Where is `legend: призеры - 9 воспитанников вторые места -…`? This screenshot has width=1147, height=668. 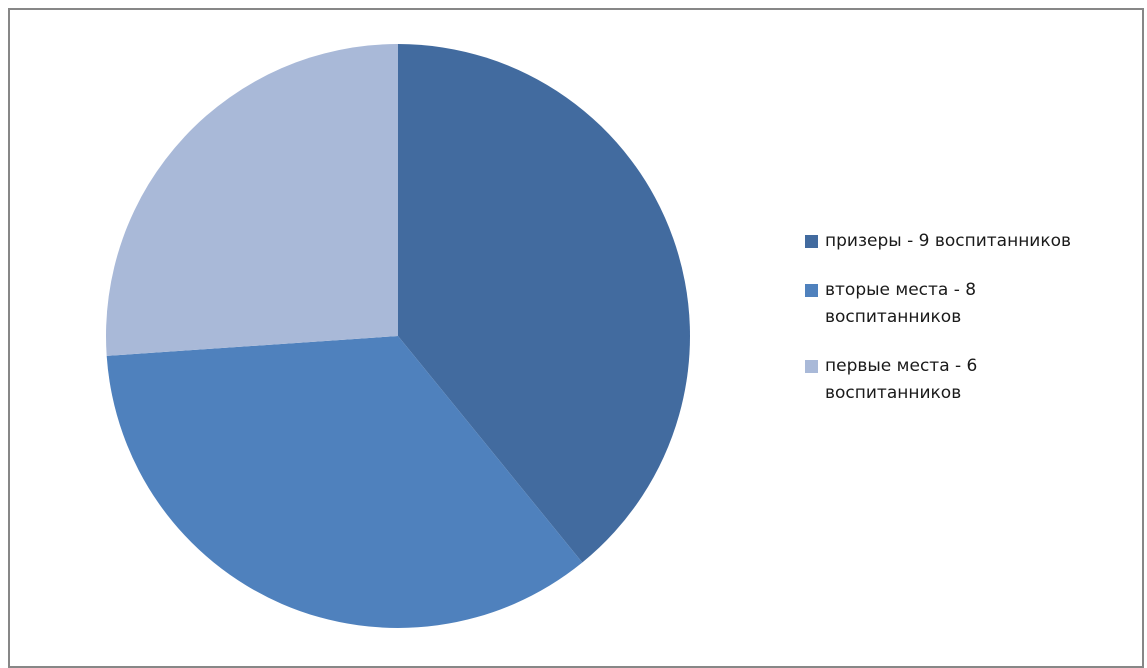 legend: призеры - 9 воспитанников вторые места -… is located at coordinates (971, 317).